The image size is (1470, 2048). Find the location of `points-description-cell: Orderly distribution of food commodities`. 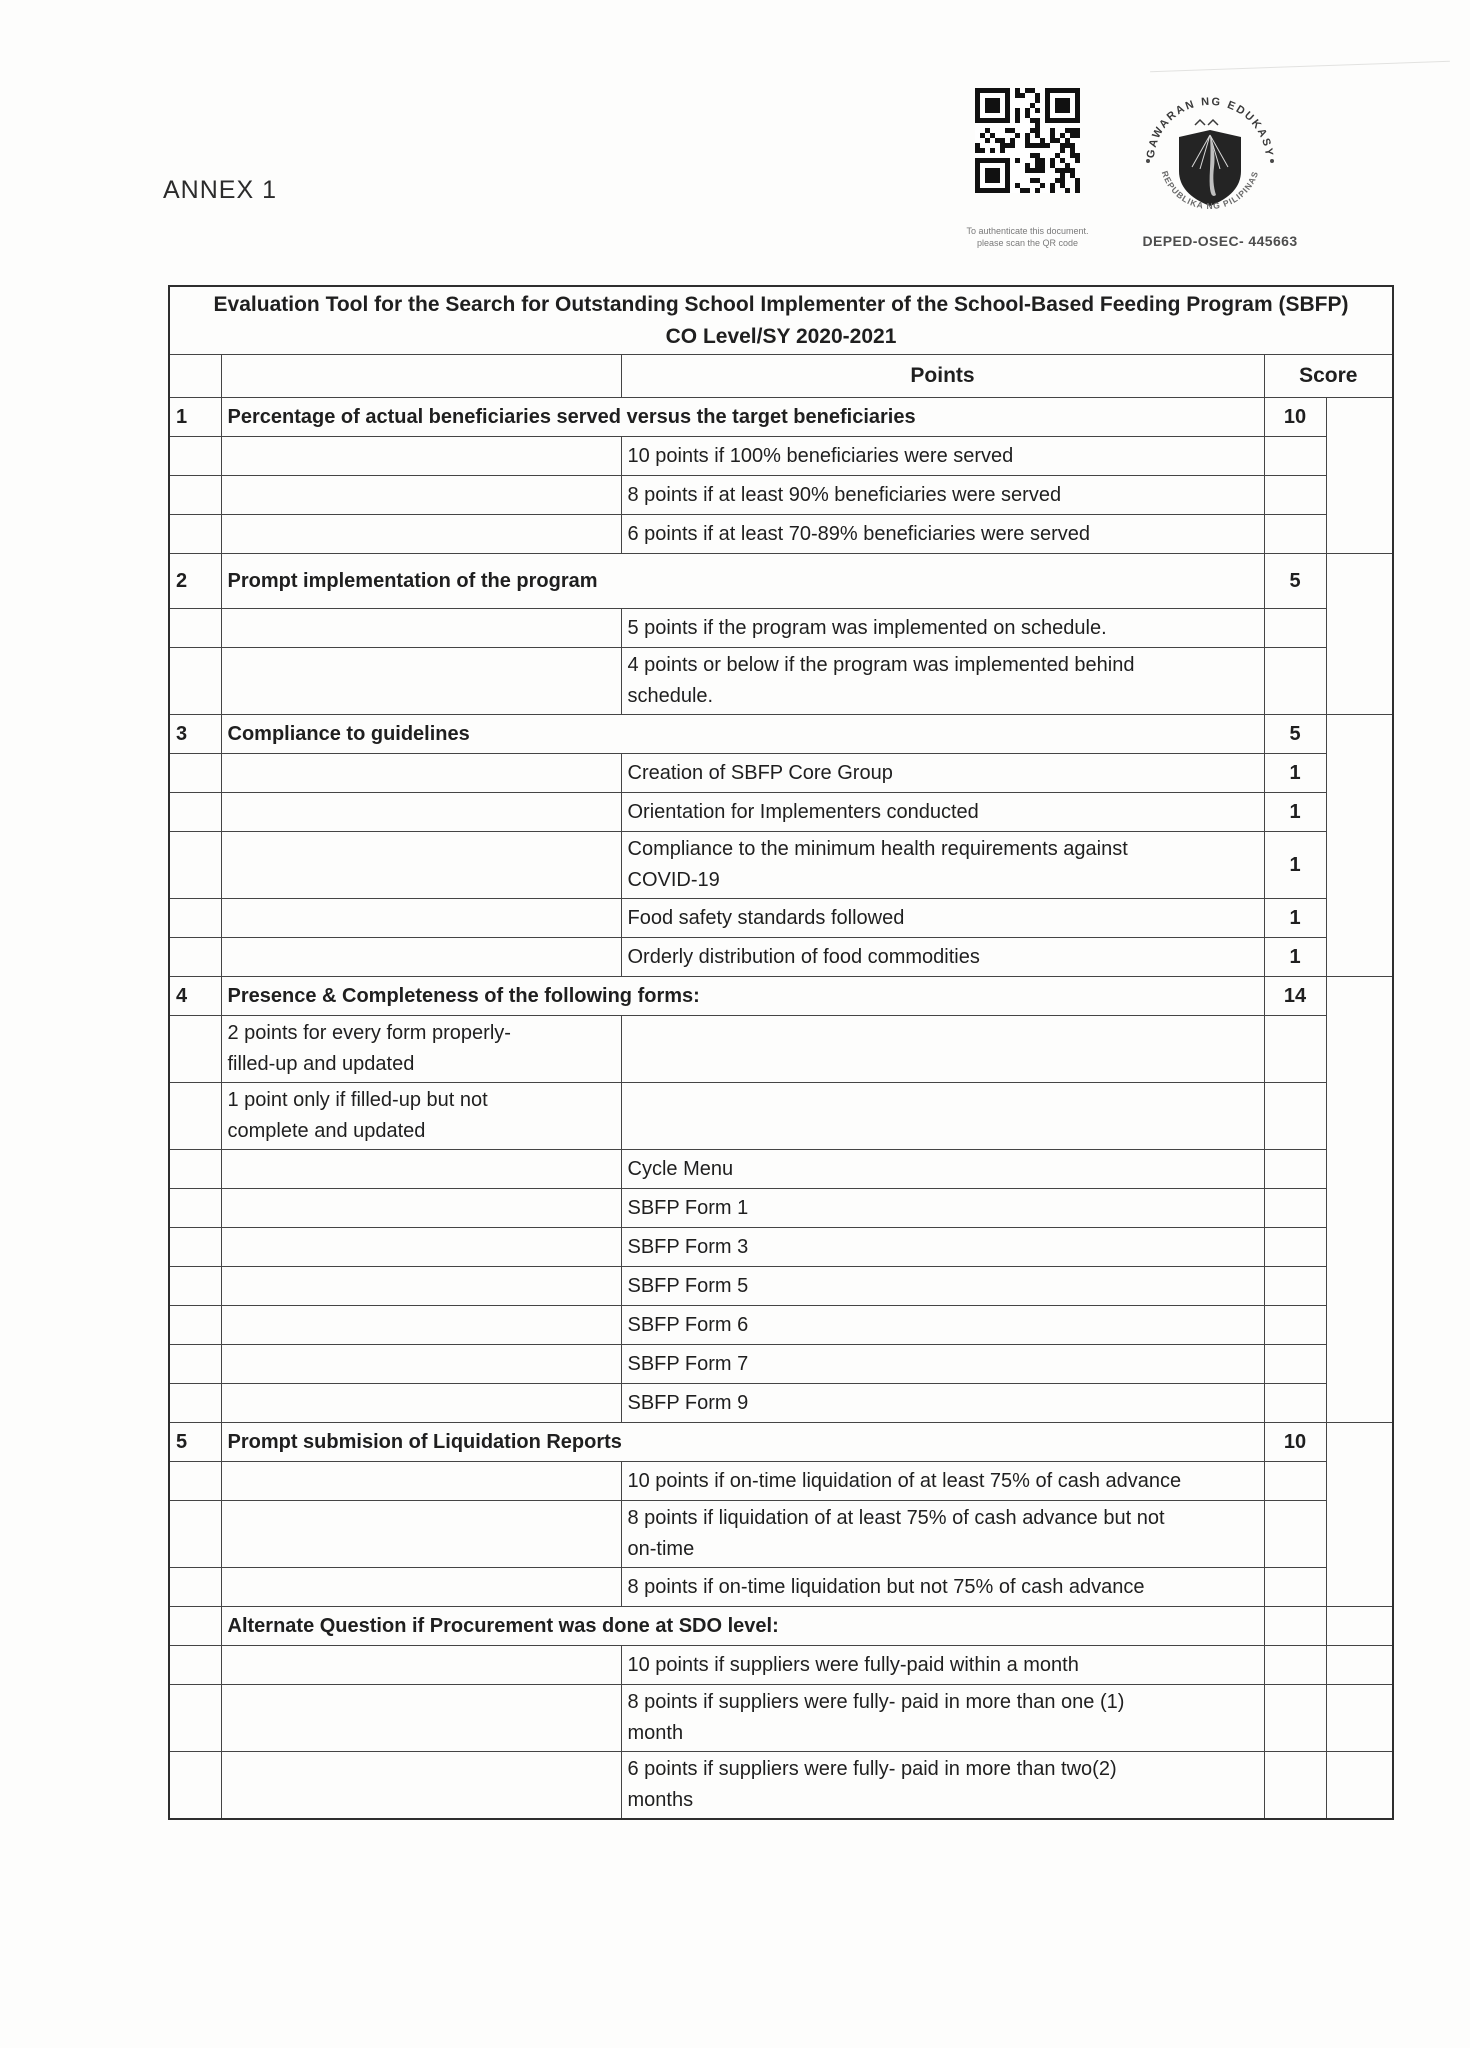

points-description-cell: Orderly distribution of food commodities is located at coordinates (942, 957).